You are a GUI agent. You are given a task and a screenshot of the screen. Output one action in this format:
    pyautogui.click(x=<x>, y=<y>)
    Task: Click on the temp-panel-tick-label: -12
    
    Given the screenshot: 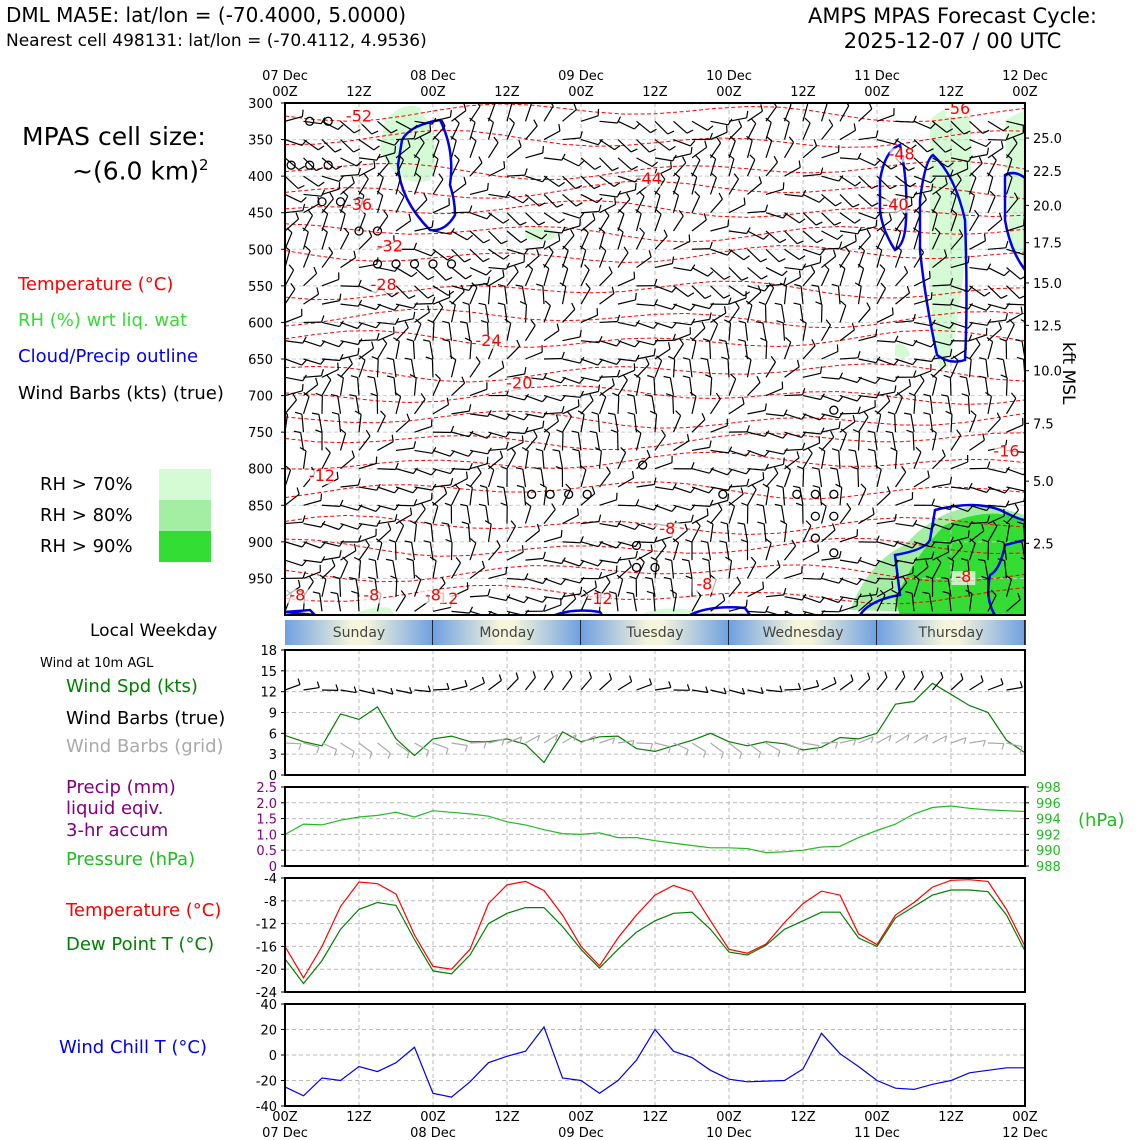 What is the action you would take?
    pyautogui.click(x=266, y=925)
    